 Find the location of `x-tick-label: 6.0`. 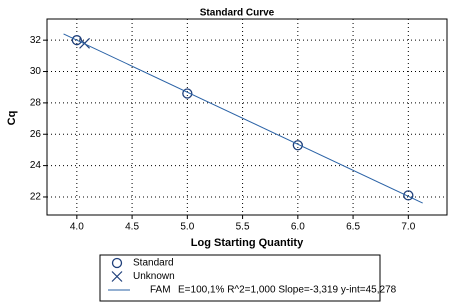

x-tick-label: 6.0 is located at coordinates (298, 227).